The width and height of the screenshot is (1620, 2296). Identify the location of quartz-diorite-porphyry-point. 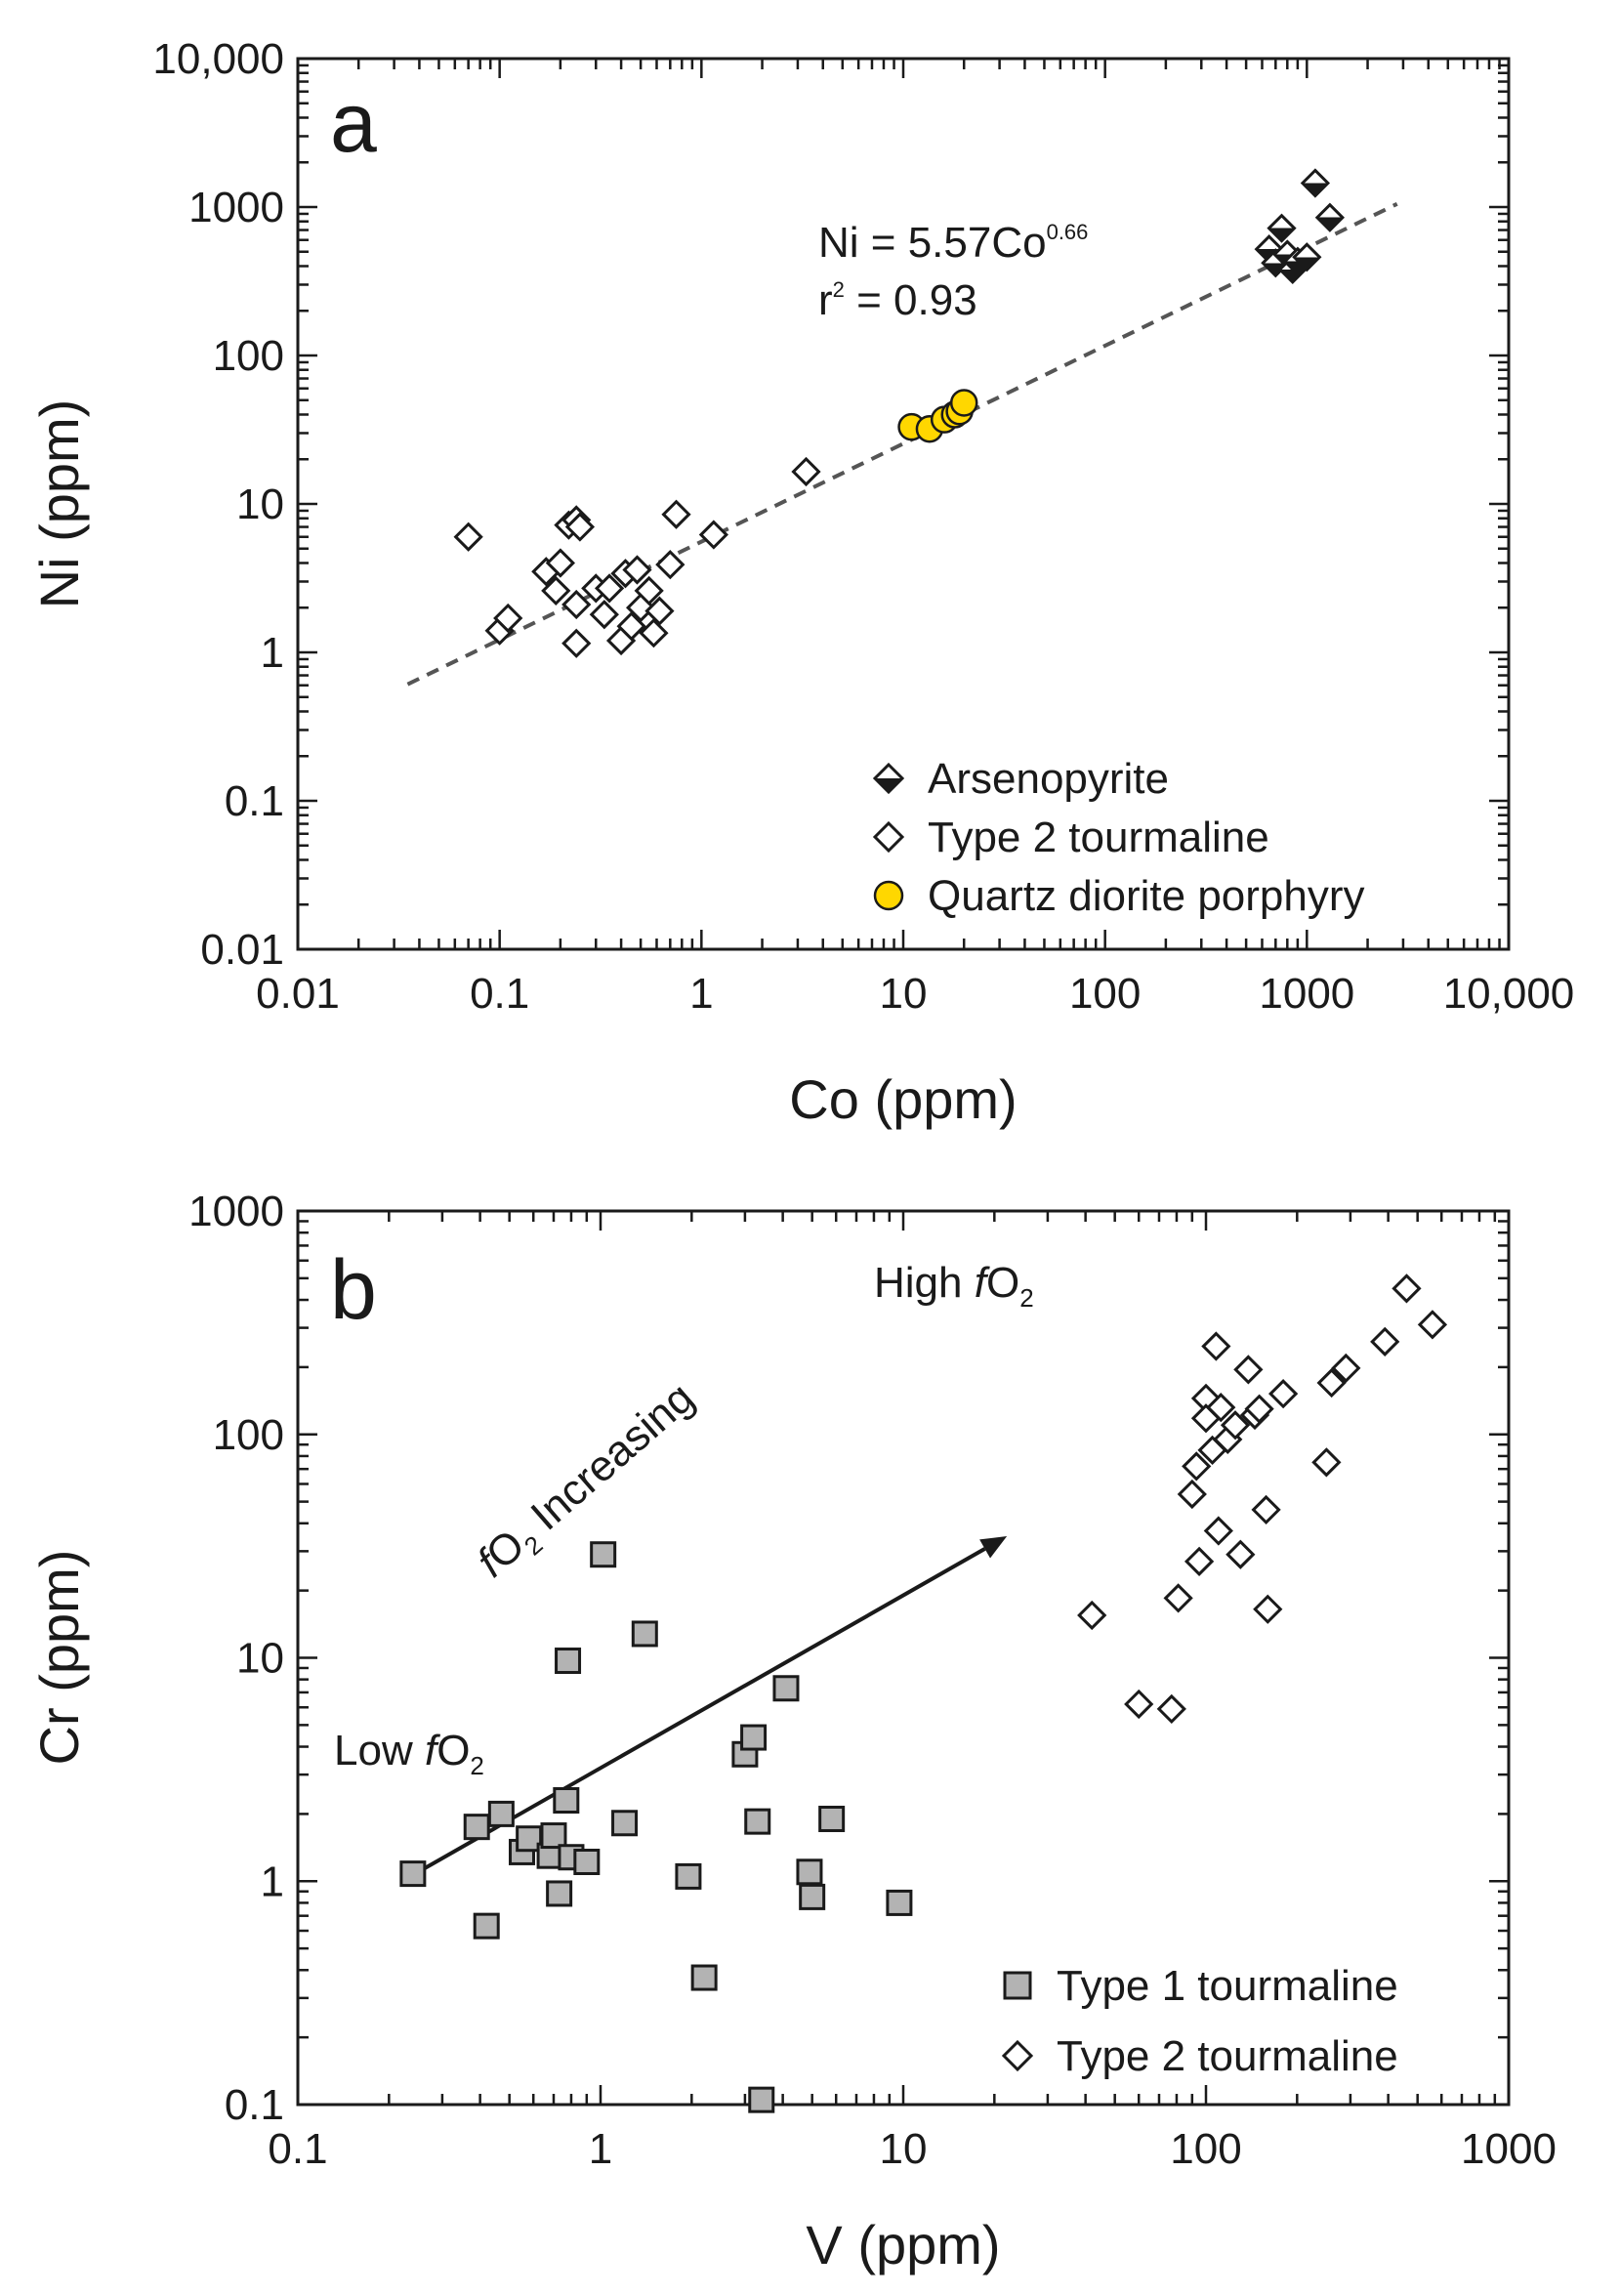
(964, 403).